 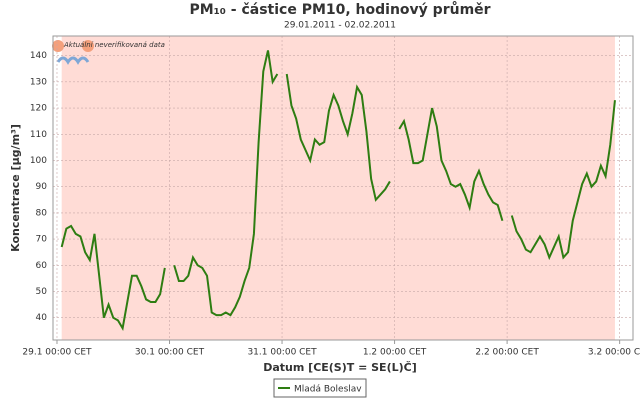 I want to click on chart-subtitle: 29.01.2011 - 02.02.2011, so click(x=340, y=26).